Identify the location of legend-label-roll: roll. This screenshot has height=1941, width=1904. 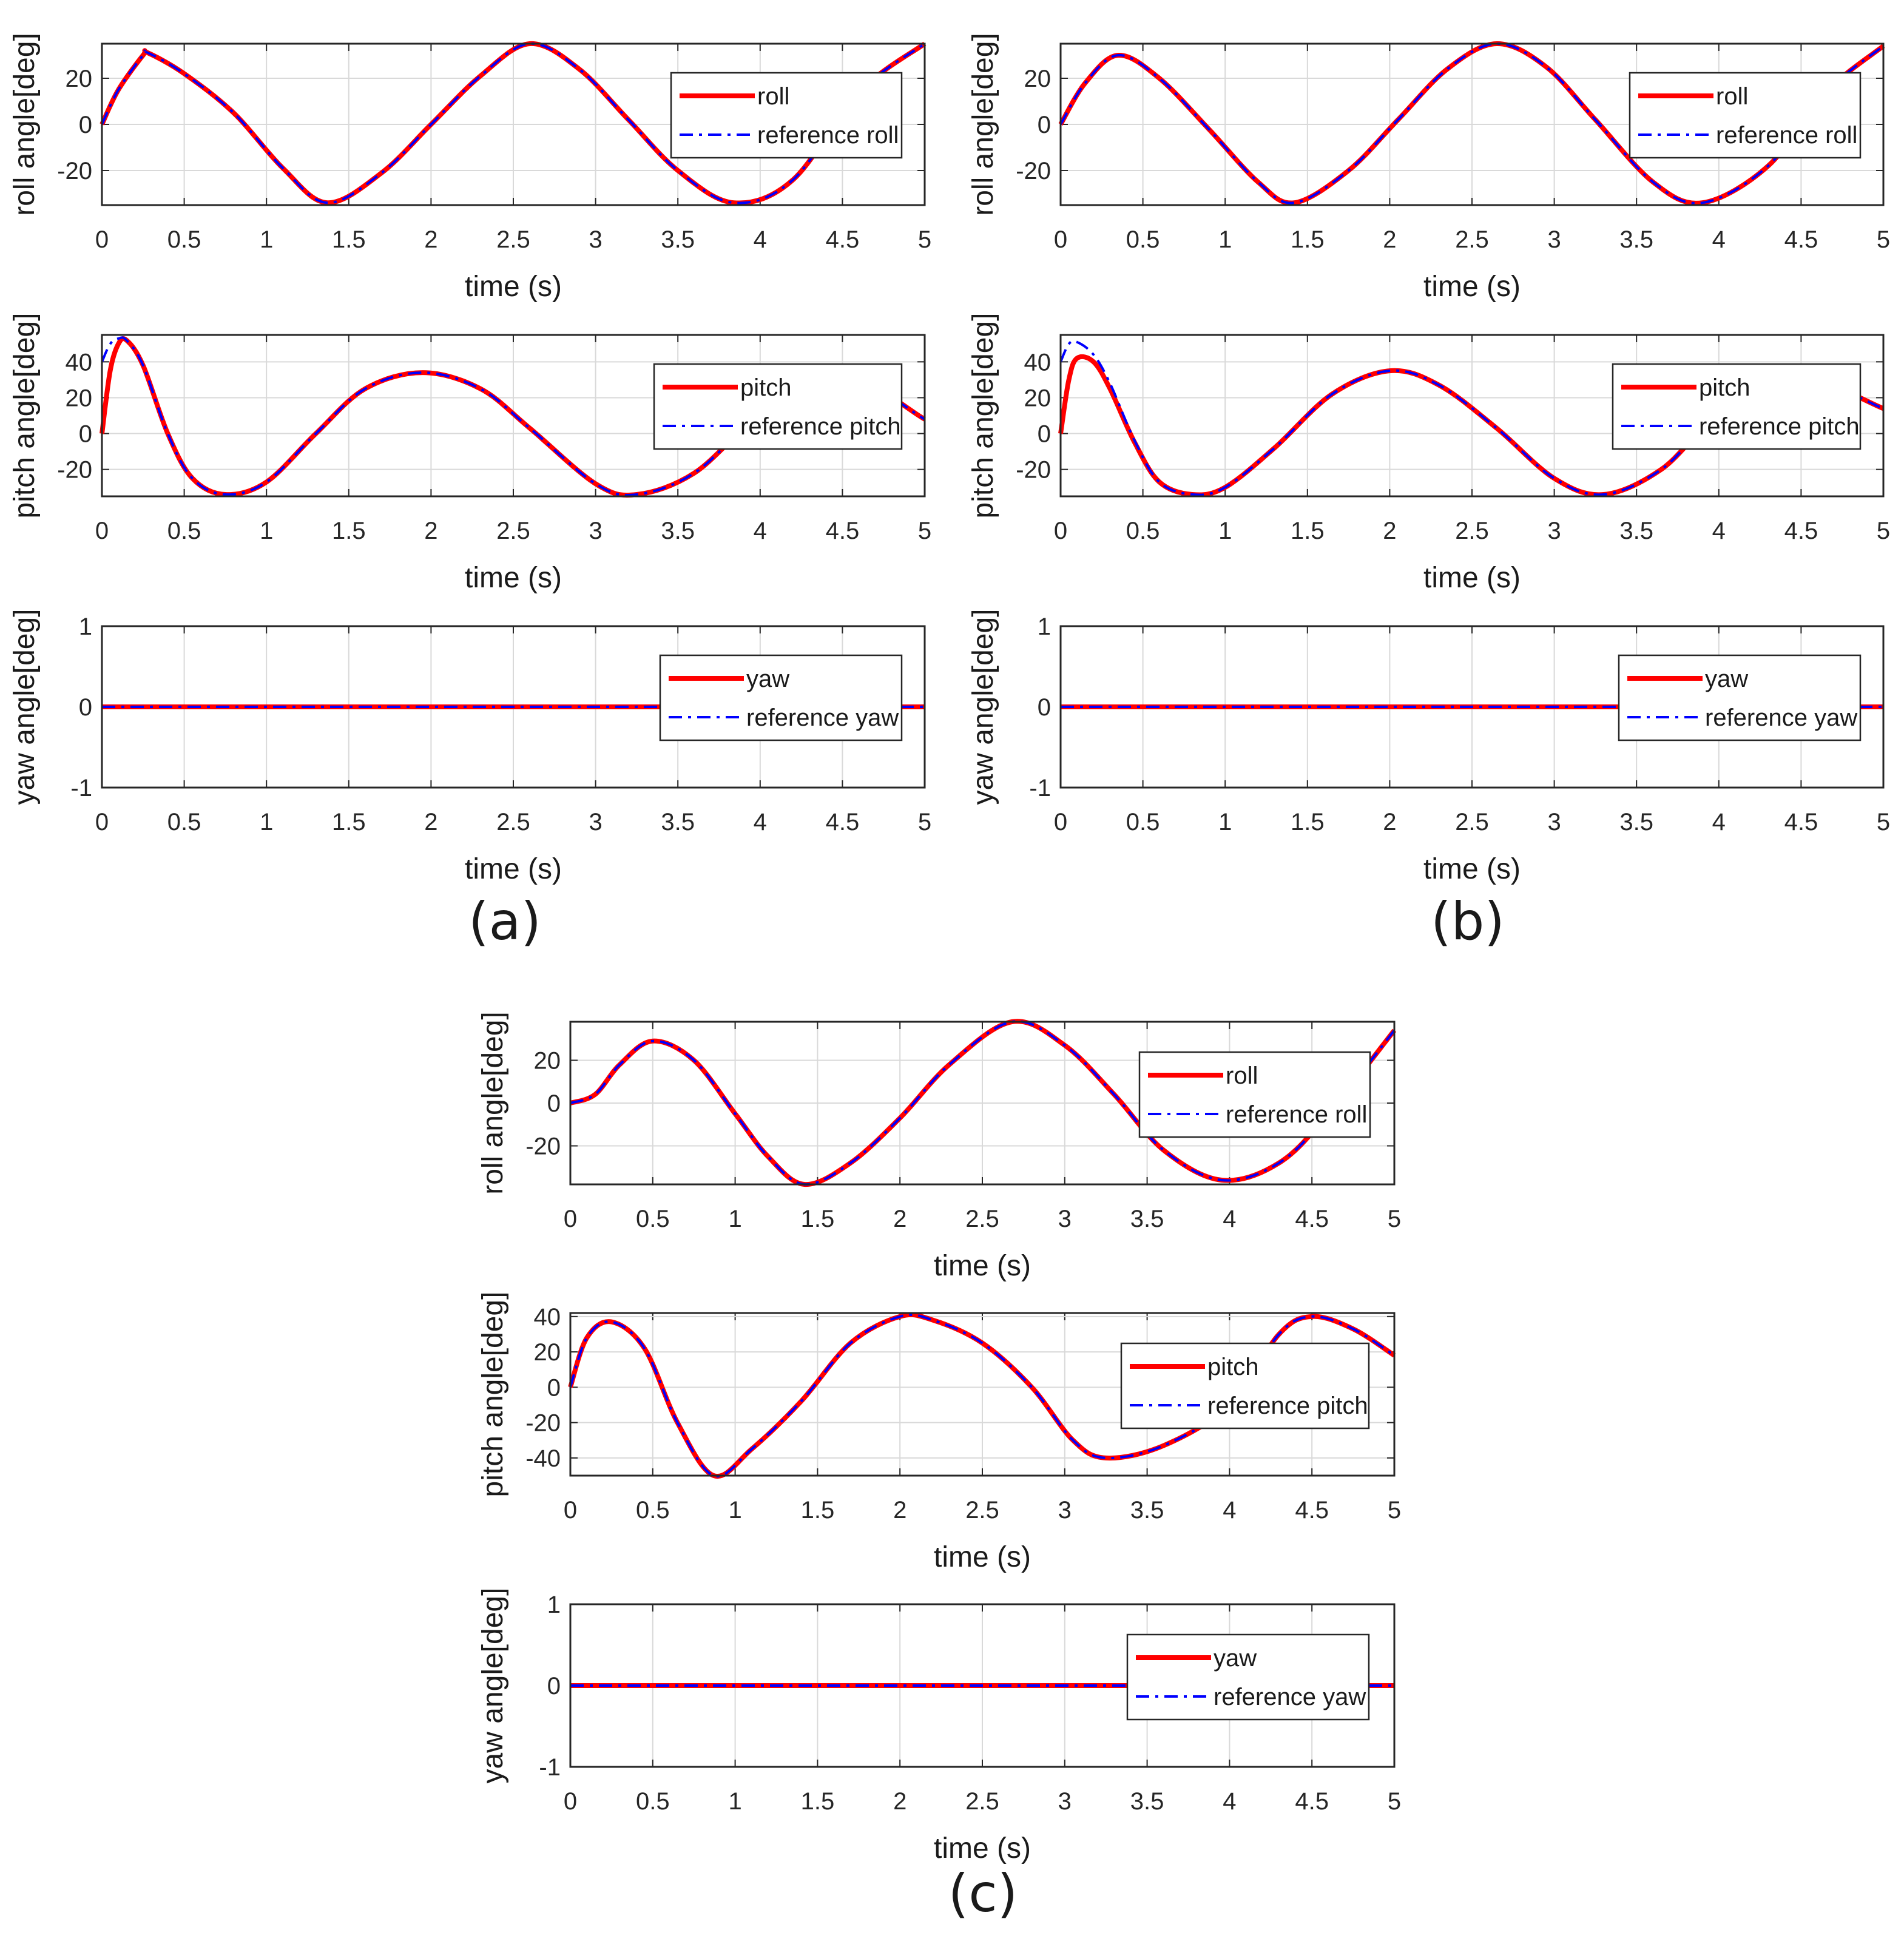
(1732, 96).